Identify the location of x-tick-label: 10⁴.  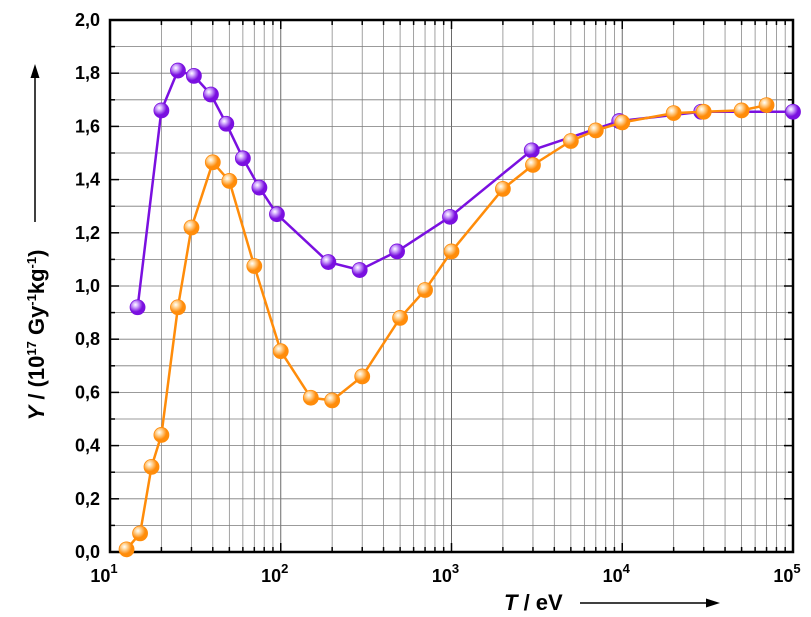
(617, 573).